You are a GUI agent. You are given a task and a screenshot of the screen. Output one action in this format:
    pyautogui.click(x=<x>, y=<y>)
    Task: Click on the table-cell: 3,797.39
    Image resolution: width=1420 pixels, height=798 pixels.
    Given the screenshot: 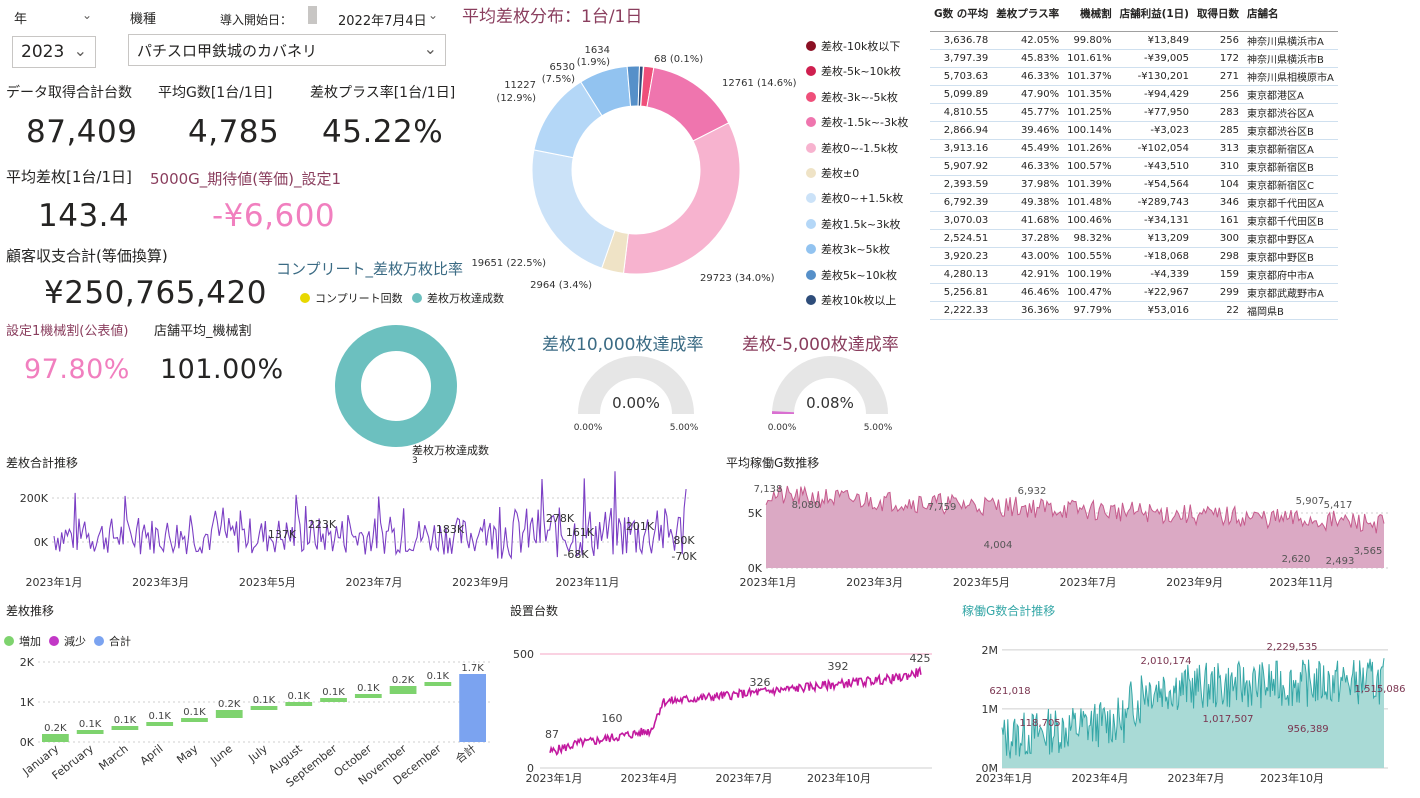 What is the action you would take?
    pyautogui.click(x=961, y=58)
    